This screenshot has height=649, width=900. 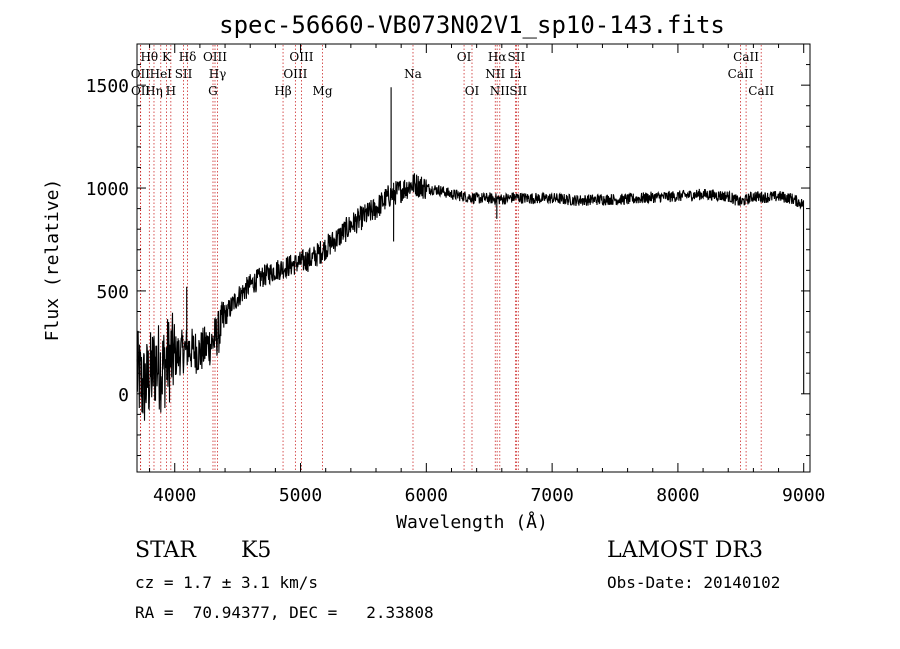 I want to click on line-label: Hγ, so click(x=218, y=74).